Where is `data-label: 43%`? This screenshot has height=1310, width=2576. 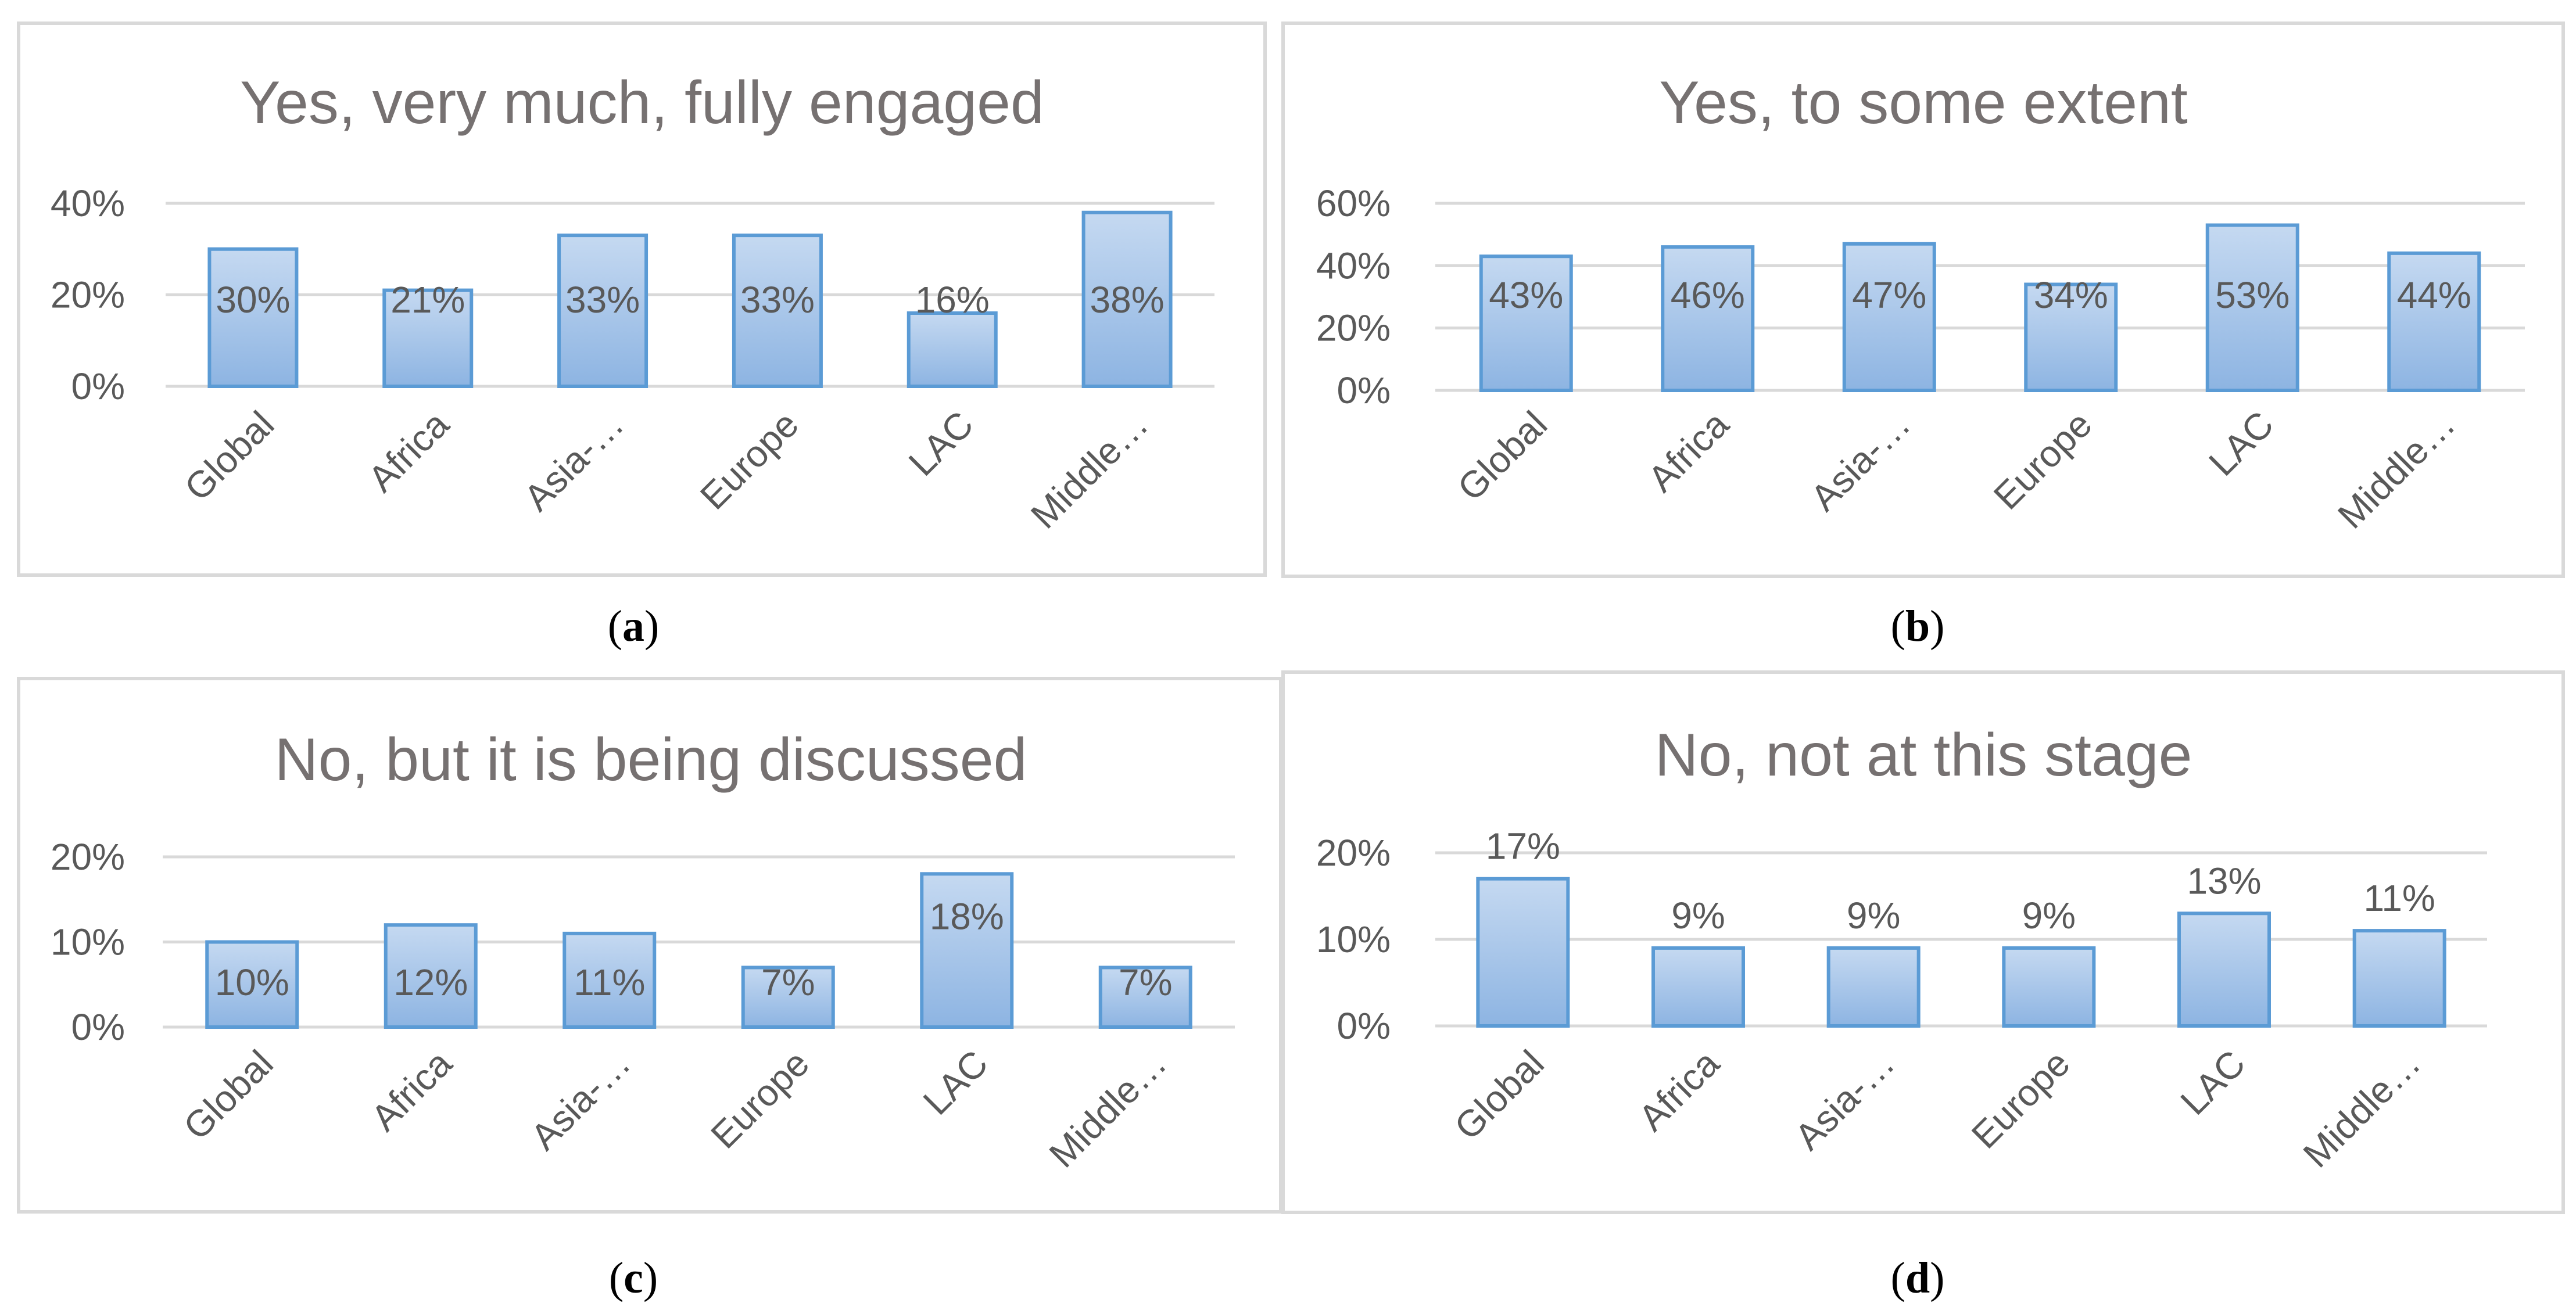
data-label: 43% is located at coordinates (1526, 295).